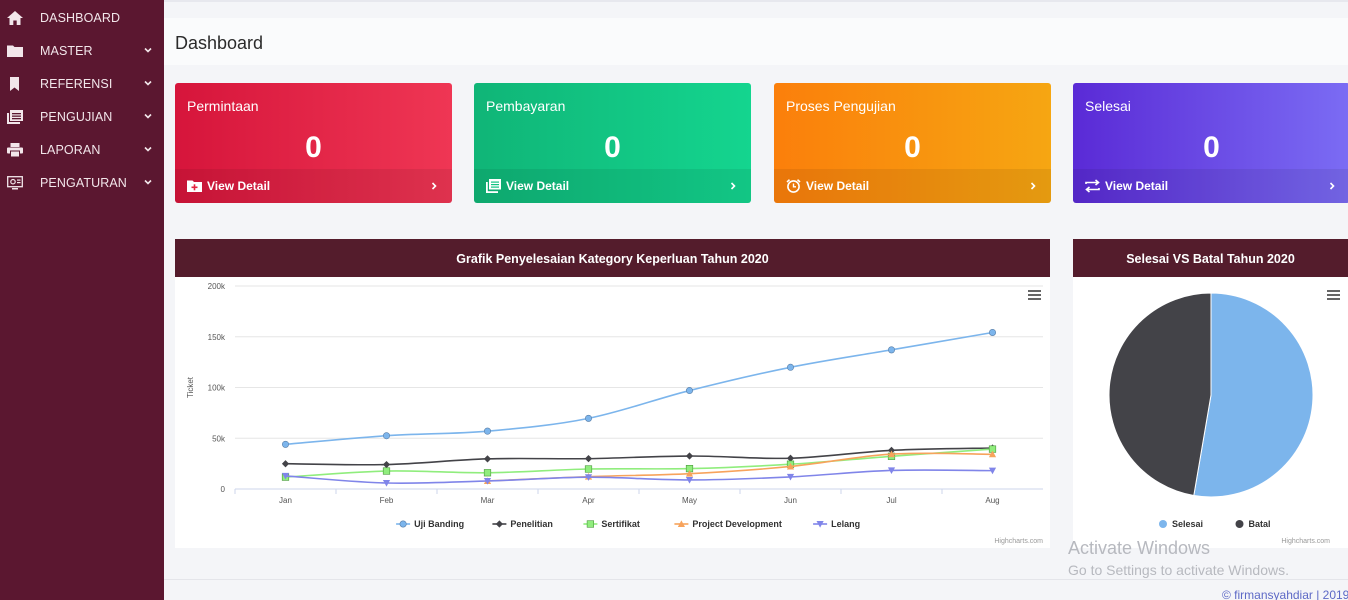 The image size is (1348, 600). What do you see at coordinates (1210, 143) in the screenshot?
I see `card-selesai: Selesai 0 View Detail` at bounding box center [1210, 143].